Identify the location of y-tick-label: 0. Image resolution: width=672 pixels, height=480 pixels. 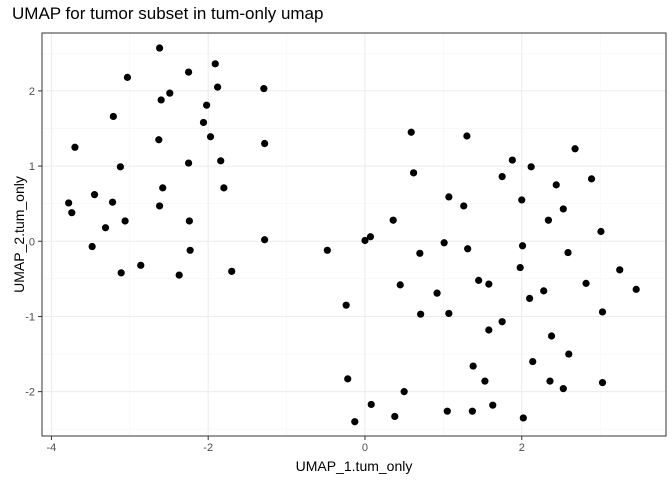
(32, 242).